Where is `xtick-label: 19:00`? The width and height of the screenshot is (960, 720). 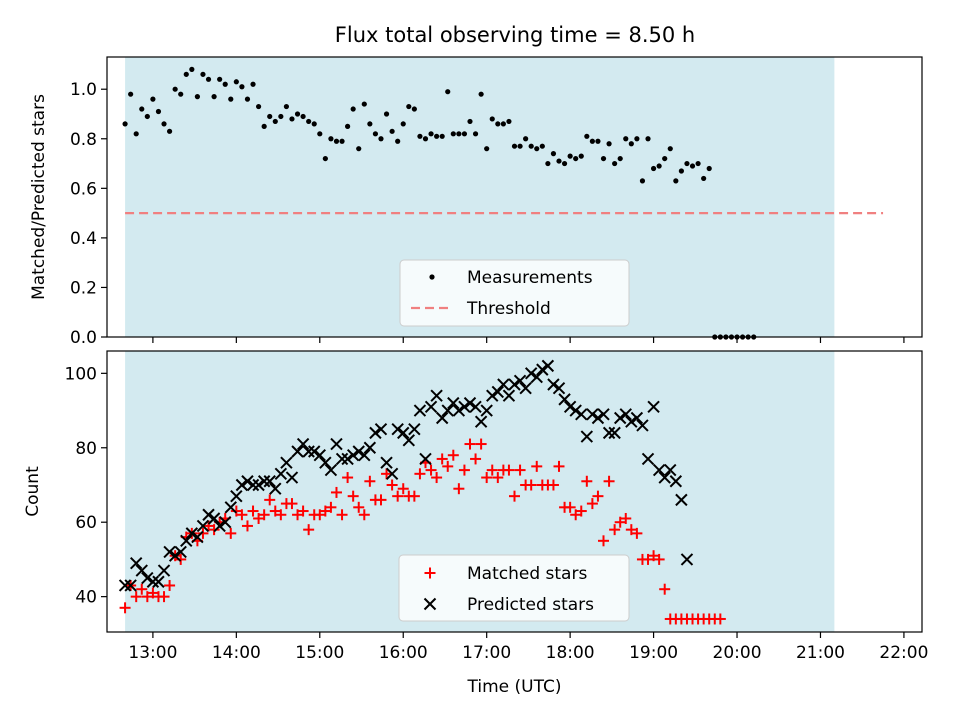 xtick-label: 19:00 is located at coordinates (653, 653).